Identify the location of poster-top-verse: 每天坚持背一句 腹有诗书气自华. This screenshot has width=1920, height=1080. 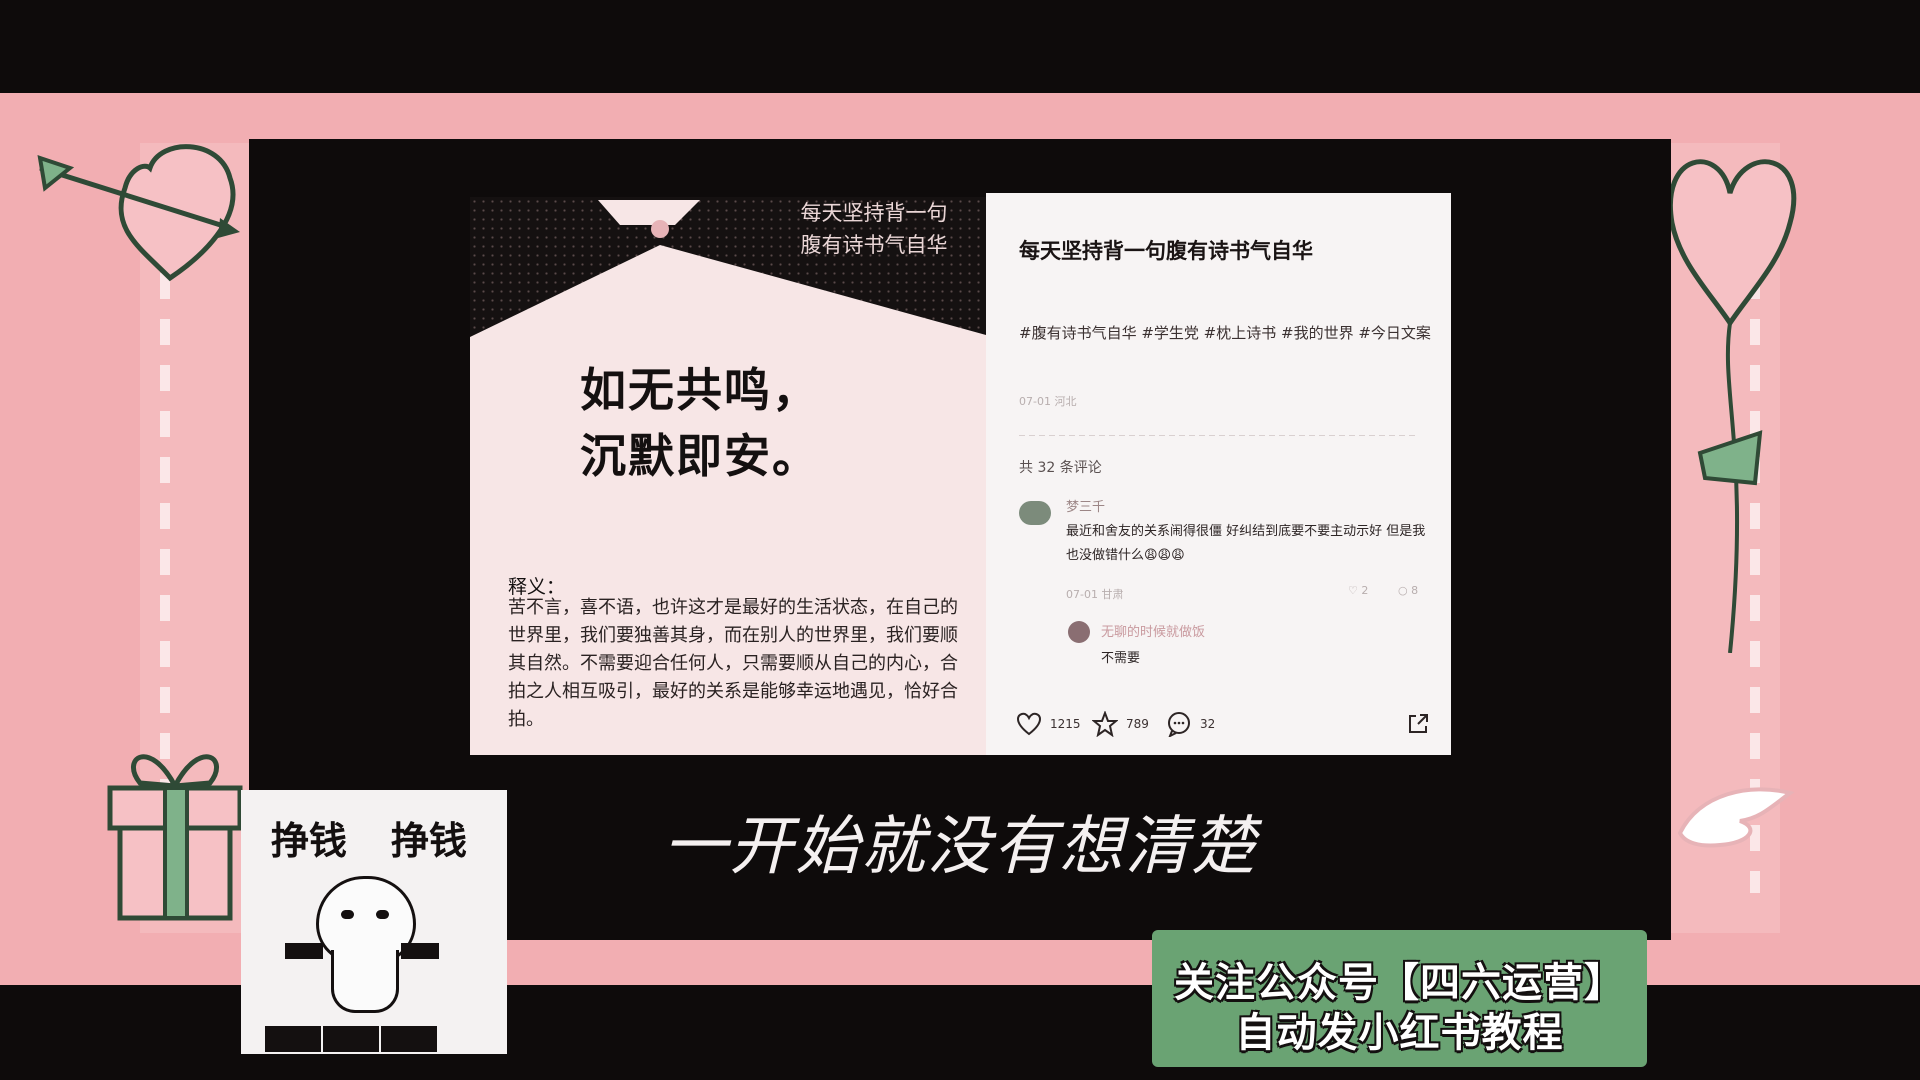
(874, 229).